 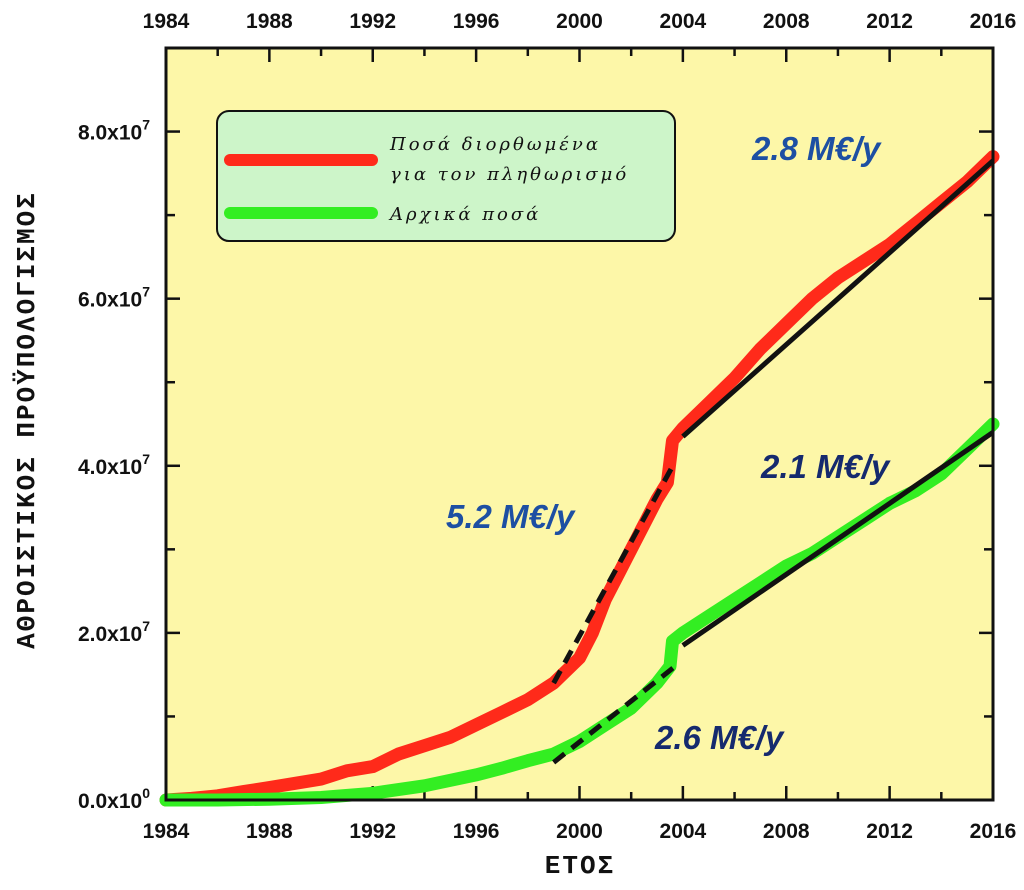 I want to click on x-tick-label-top: 2000, so click(x=579, y=21).